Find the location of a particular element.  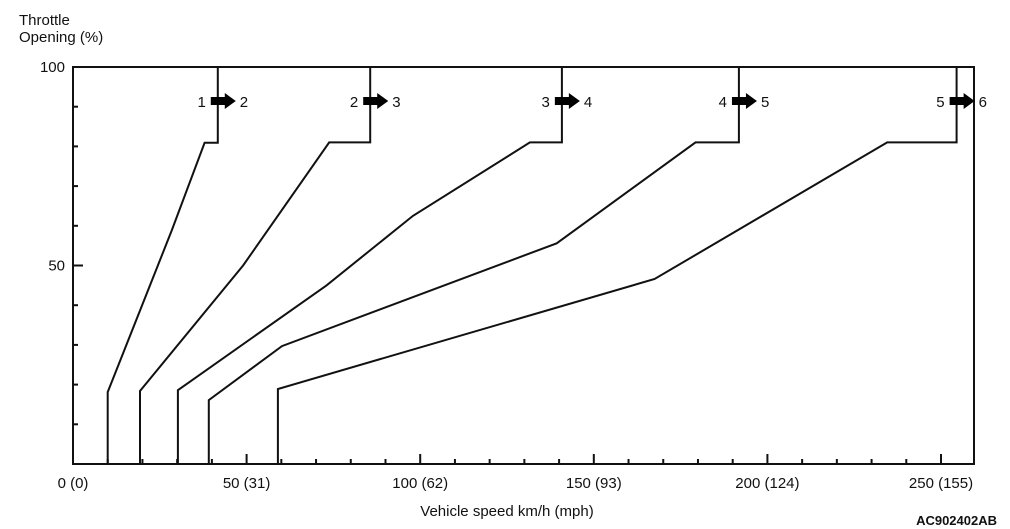

shift-to-gear-label: 3 is located at coordinates (396, 102).